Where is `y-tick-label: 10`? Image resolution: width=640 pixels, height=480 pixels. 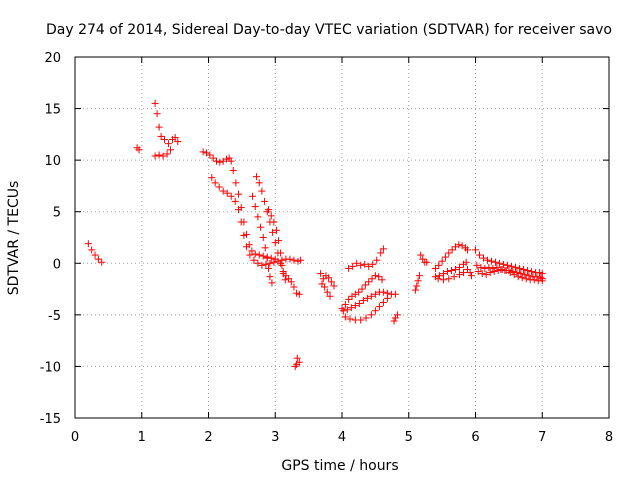
y-tick-label: 10 is located at coordinates (52, 161).